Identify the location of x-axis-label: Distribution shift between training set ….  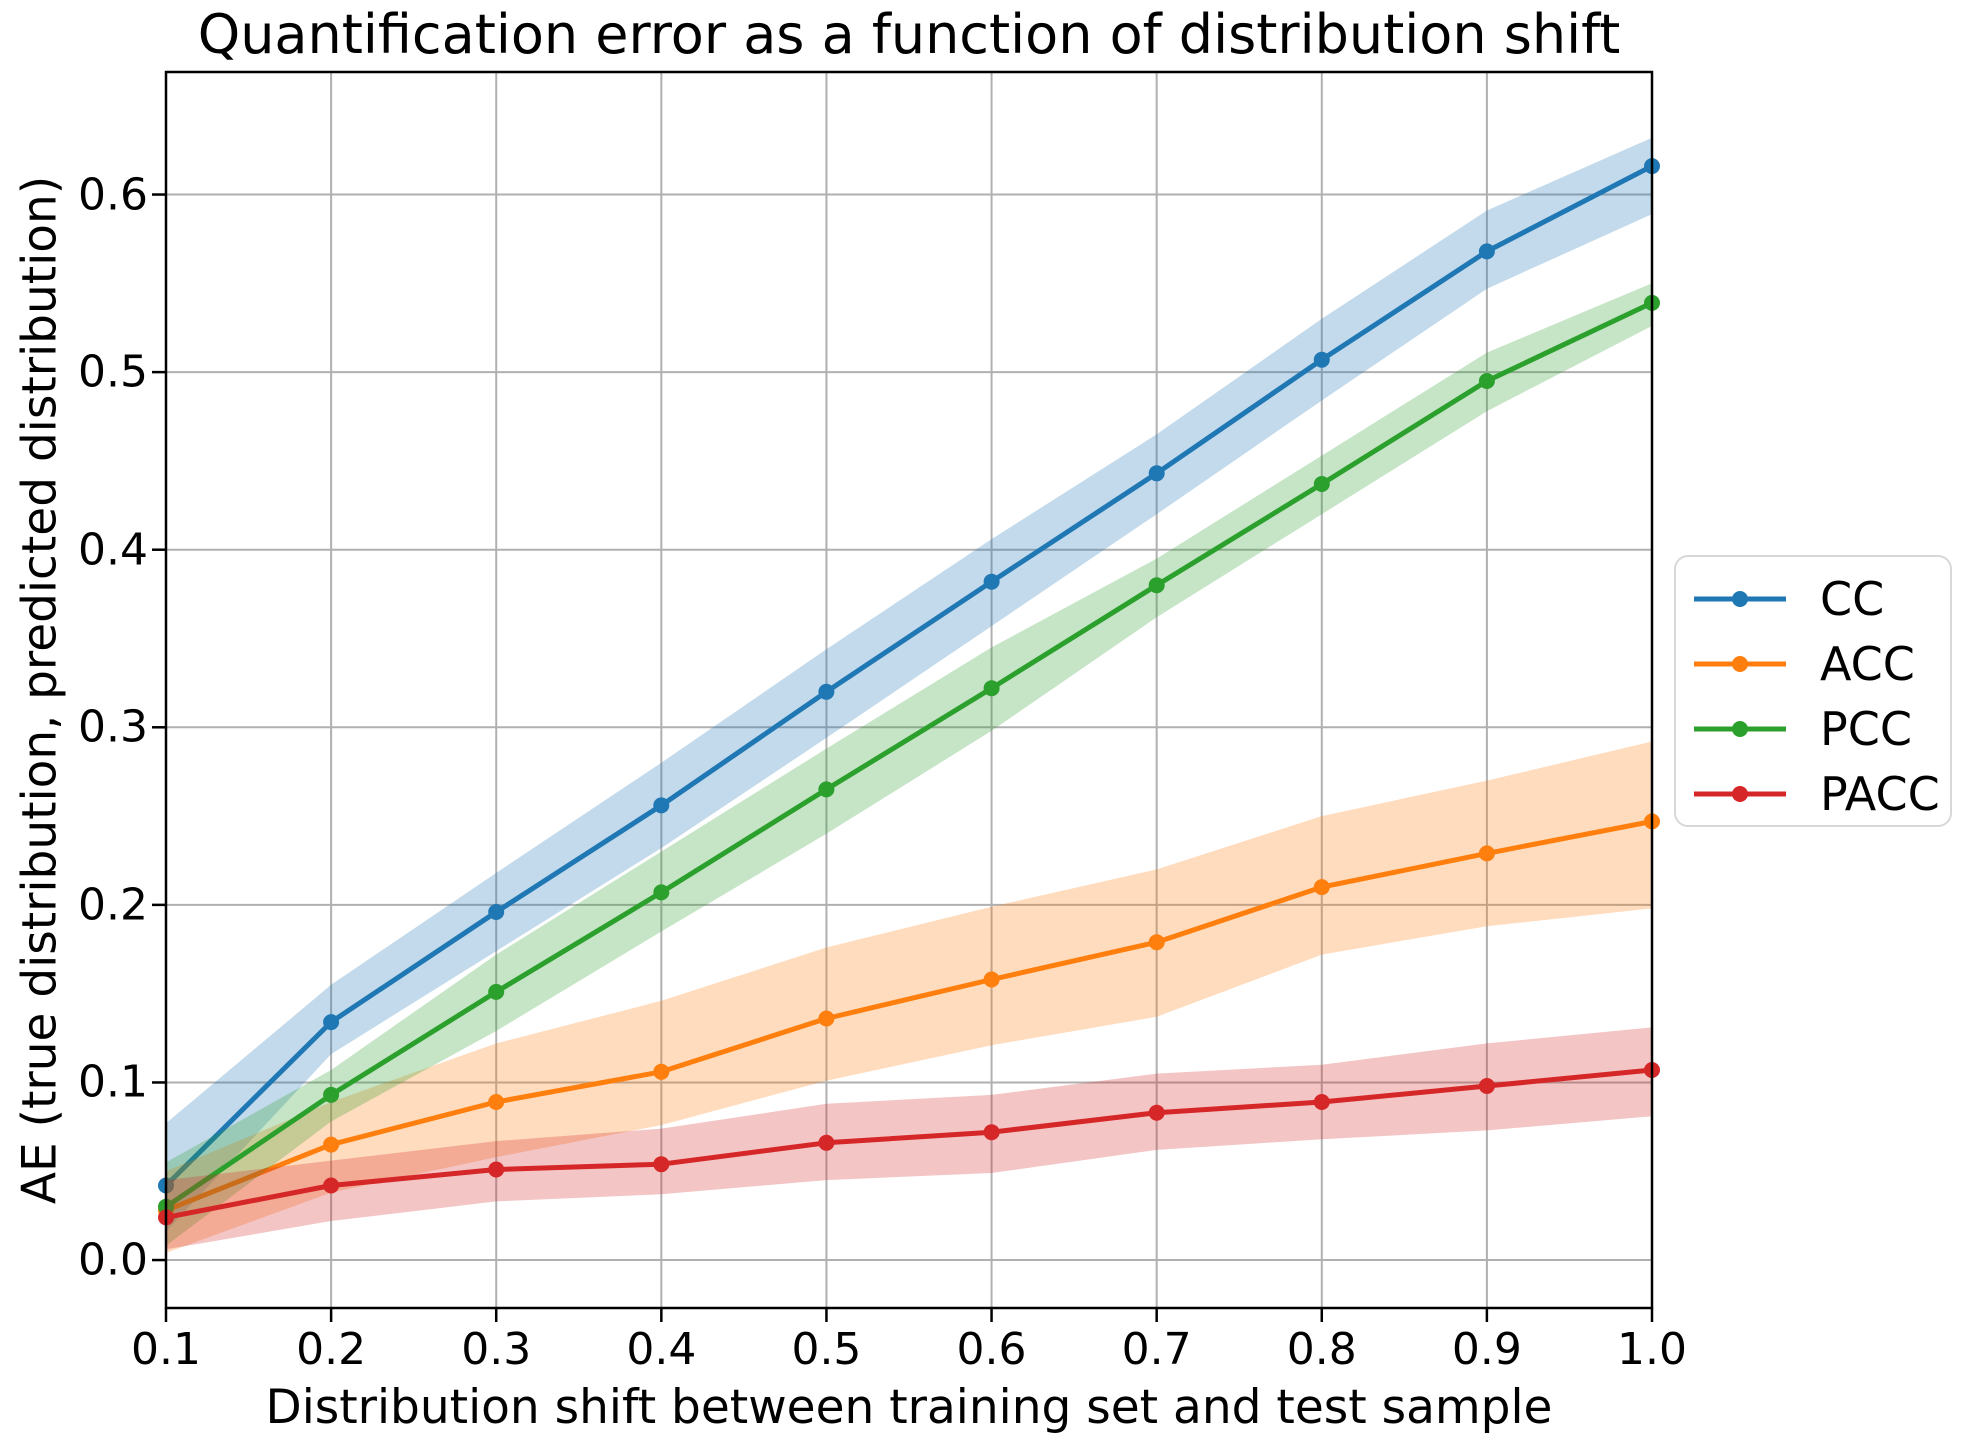
(909, 1407).